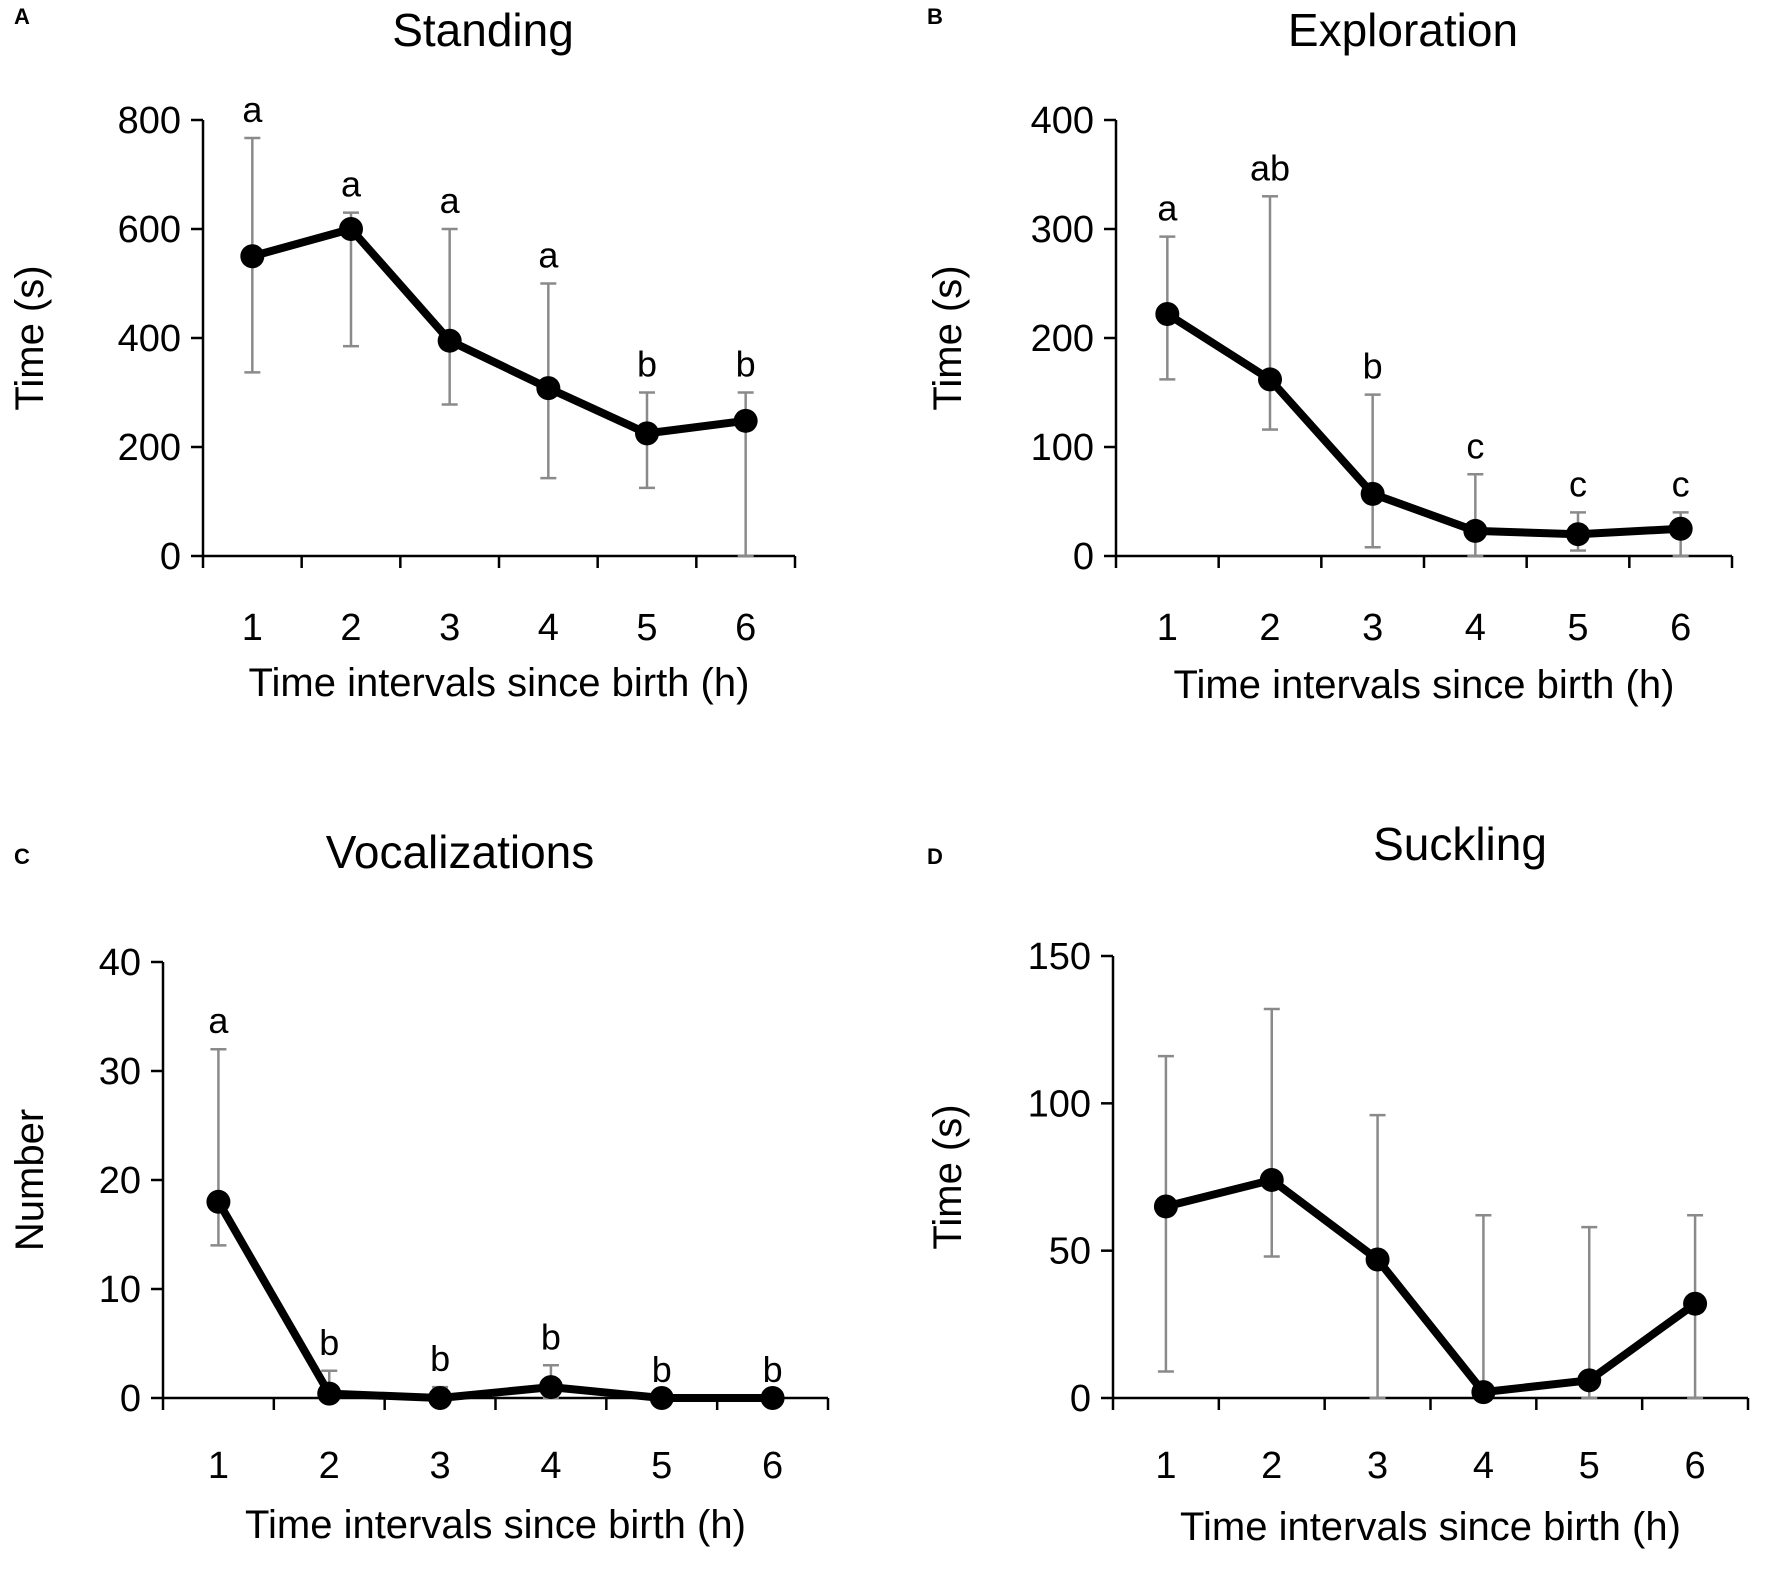 This screenshot has width=1772, height=1572. I want to click on chart-title: Vocalizations, so click(460, 852).